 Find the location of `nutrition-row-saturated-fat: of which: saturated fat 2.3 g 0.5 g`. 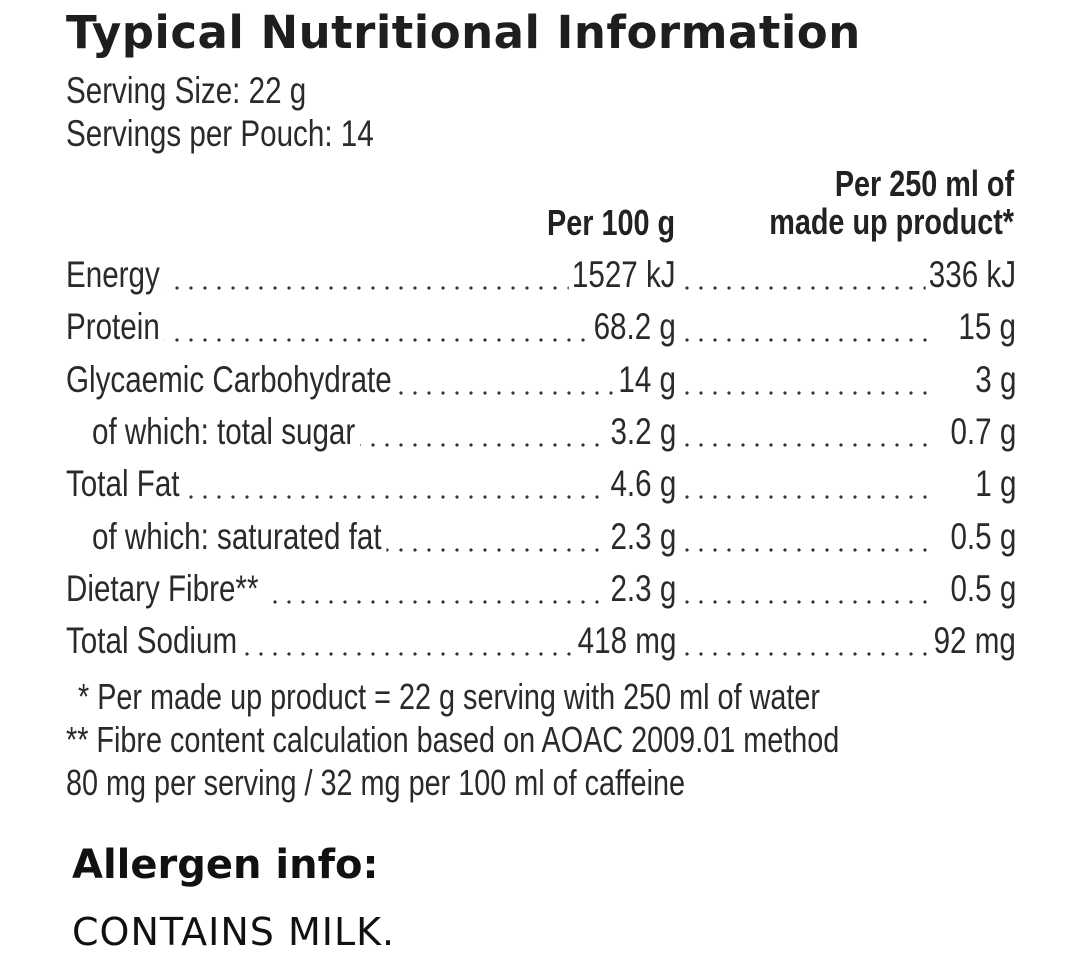

nutrition-row-saturated-fat: of which: saturated fat 2.3 g 0.5 g is located at coordinates (541, 541).